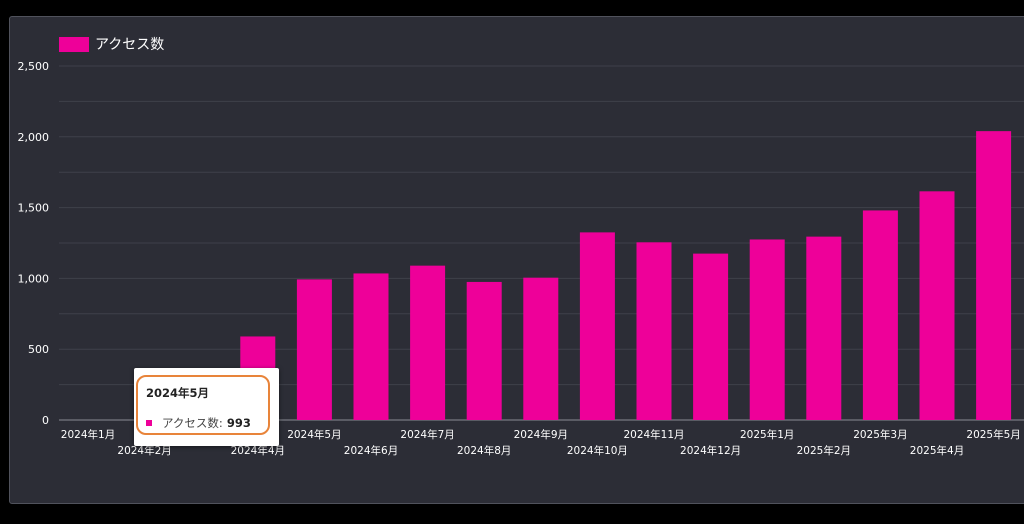 This screenshot has height=524, width=1024. I want to click on x-tick-label: 2024年7月, so click(427, 434).